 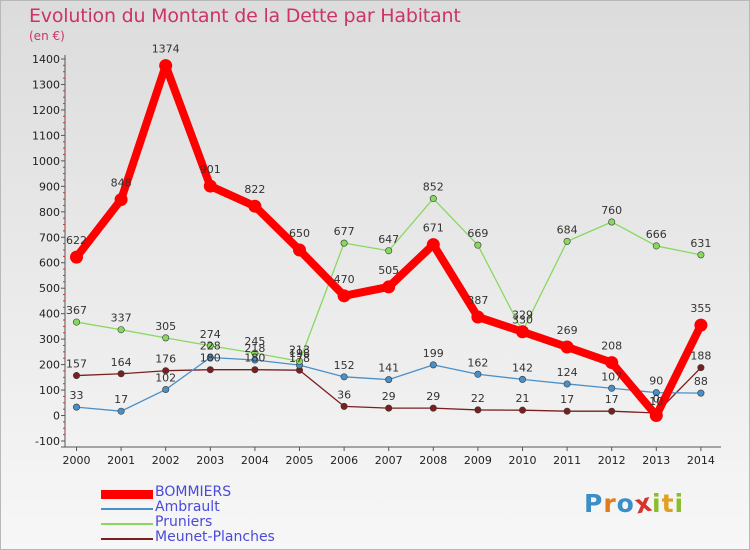 What do you see at coordinates (567, 399) in the screenshot?
I see `data-label: 17` at bounding box center [567, 399].